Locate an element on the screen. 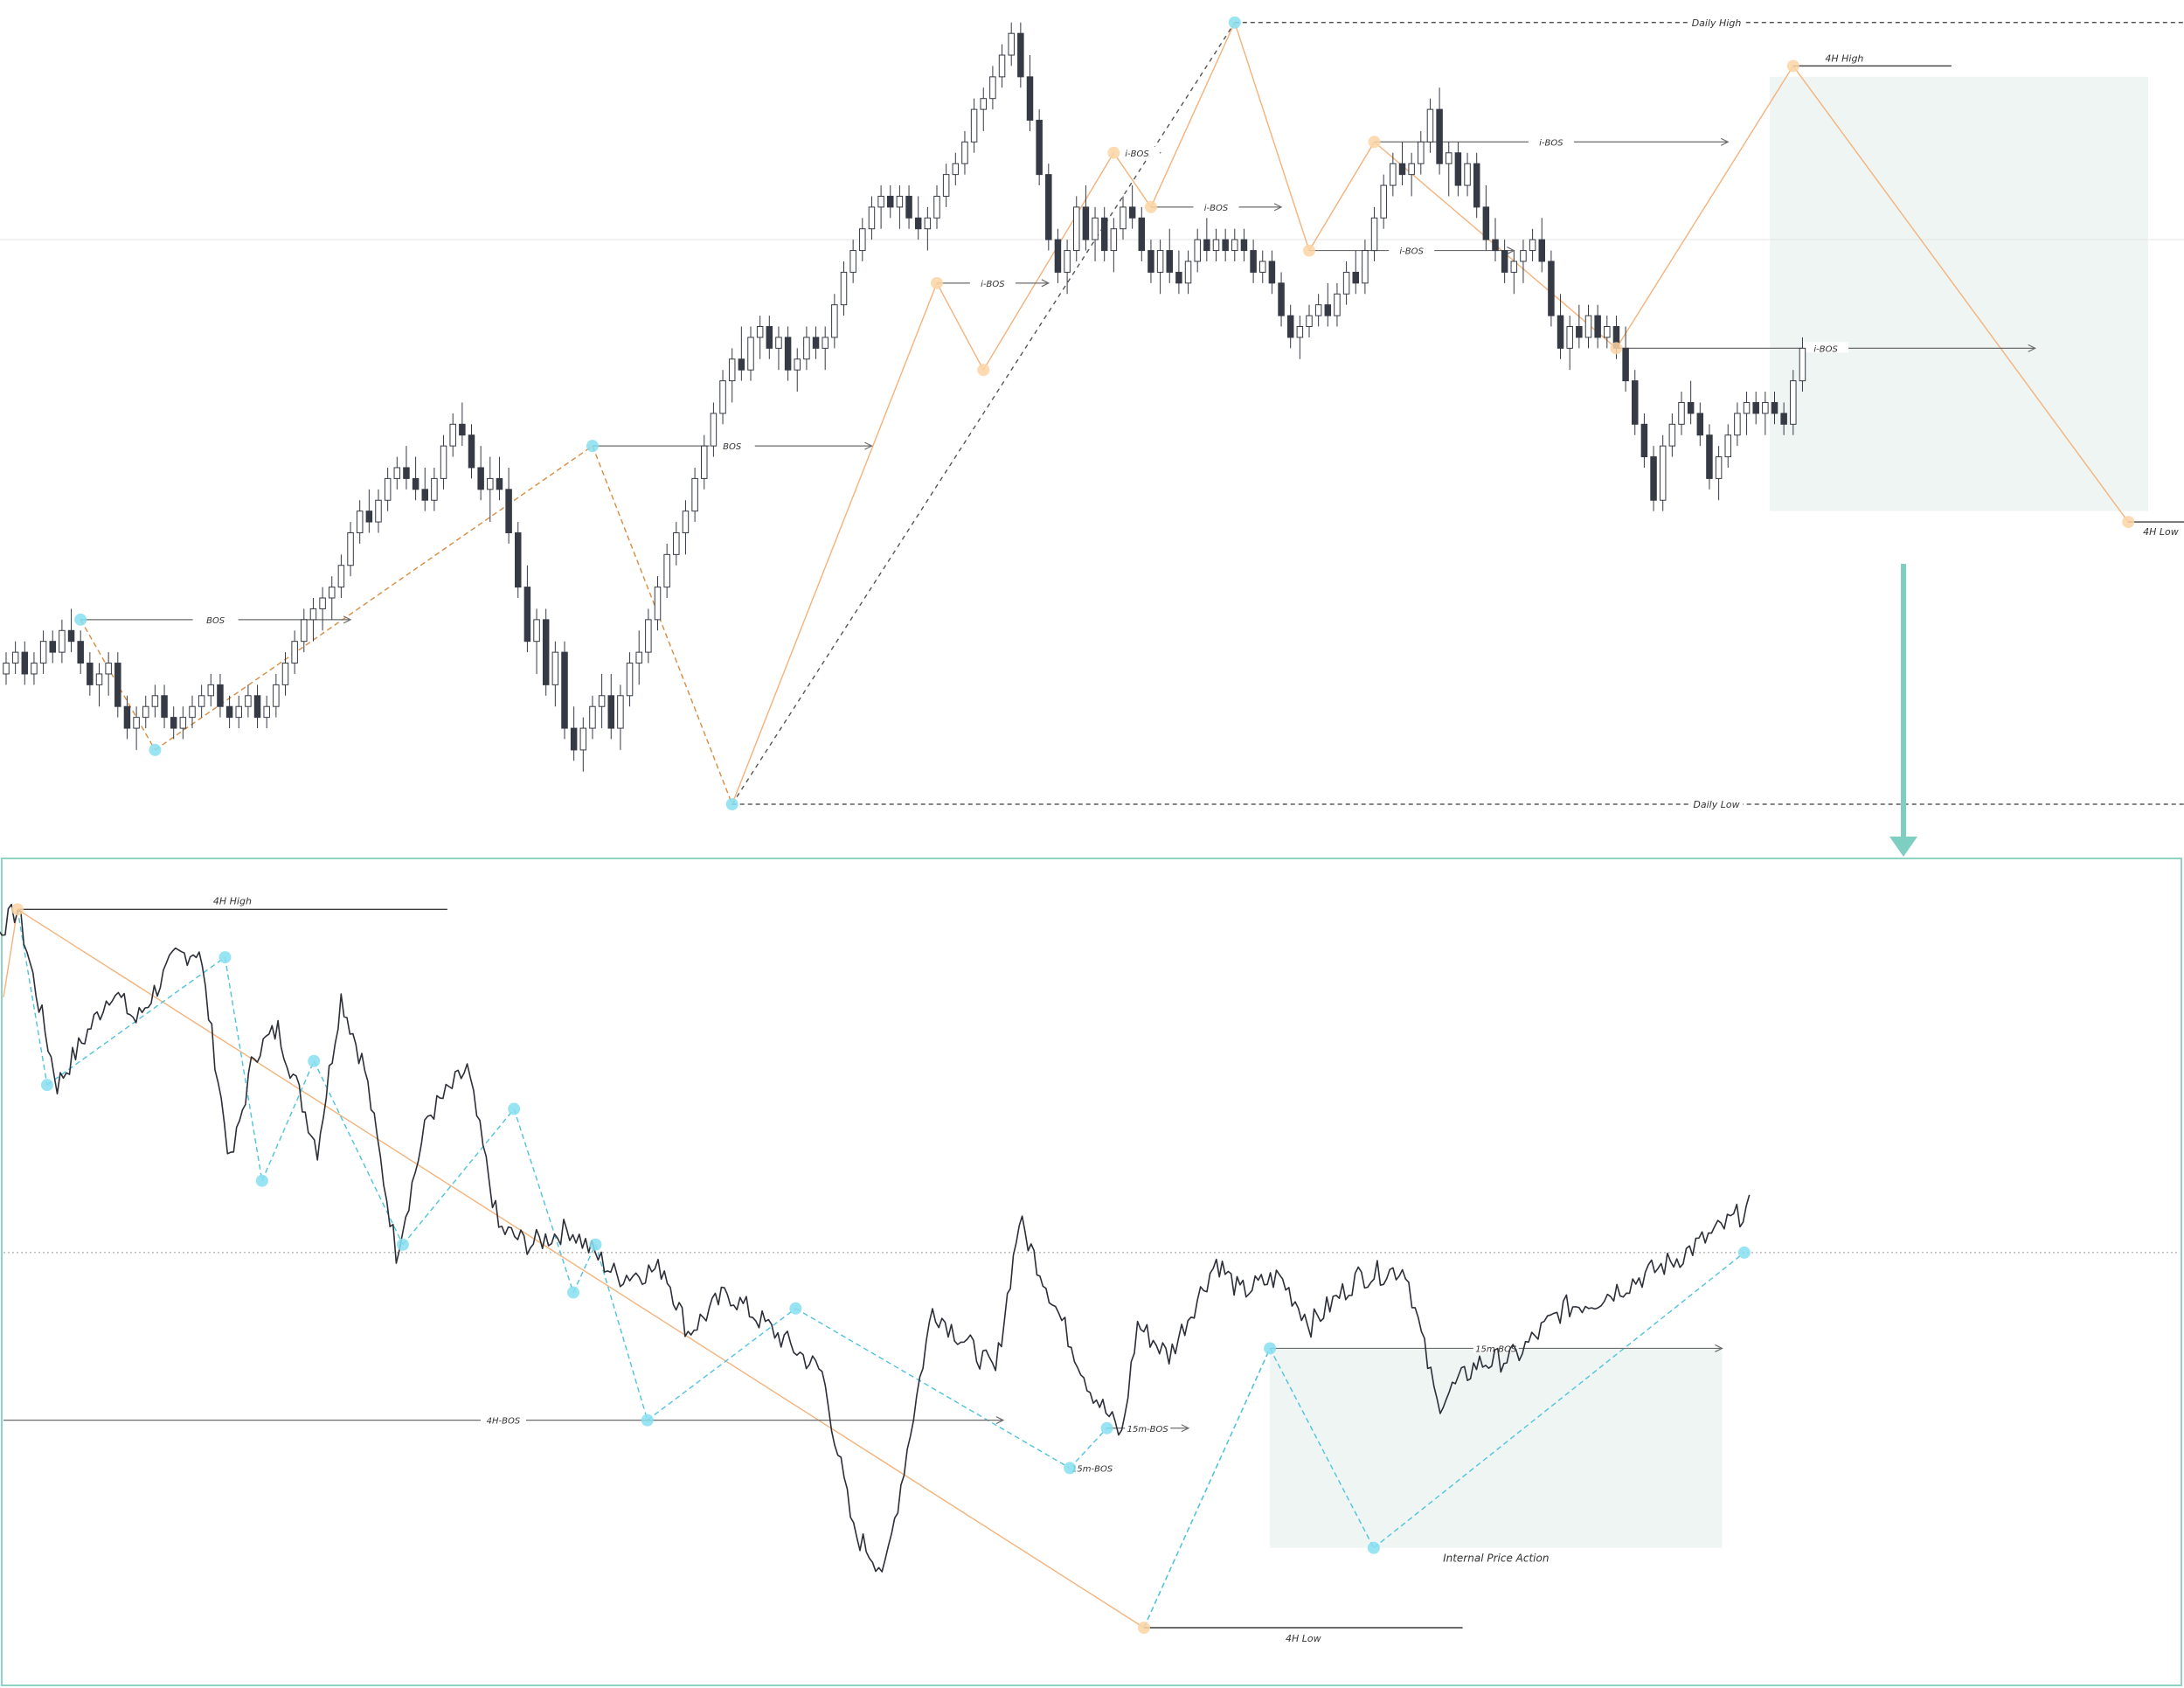 Image resolution: width=2184 pixels, height=1688 pixels. structure-leg is located at coordinates (374, 598).